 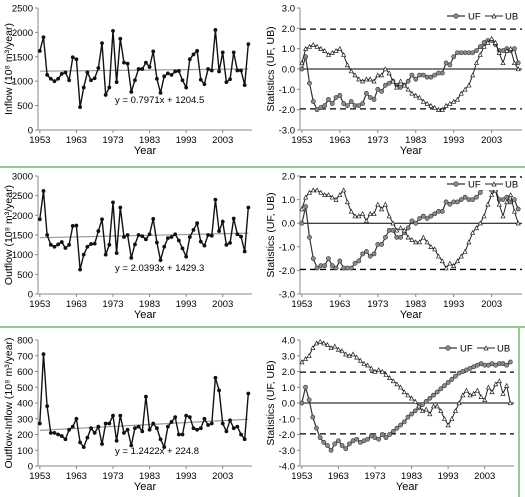 I want to click on y-tick-label: 0.0, so click(x=288, y=404).